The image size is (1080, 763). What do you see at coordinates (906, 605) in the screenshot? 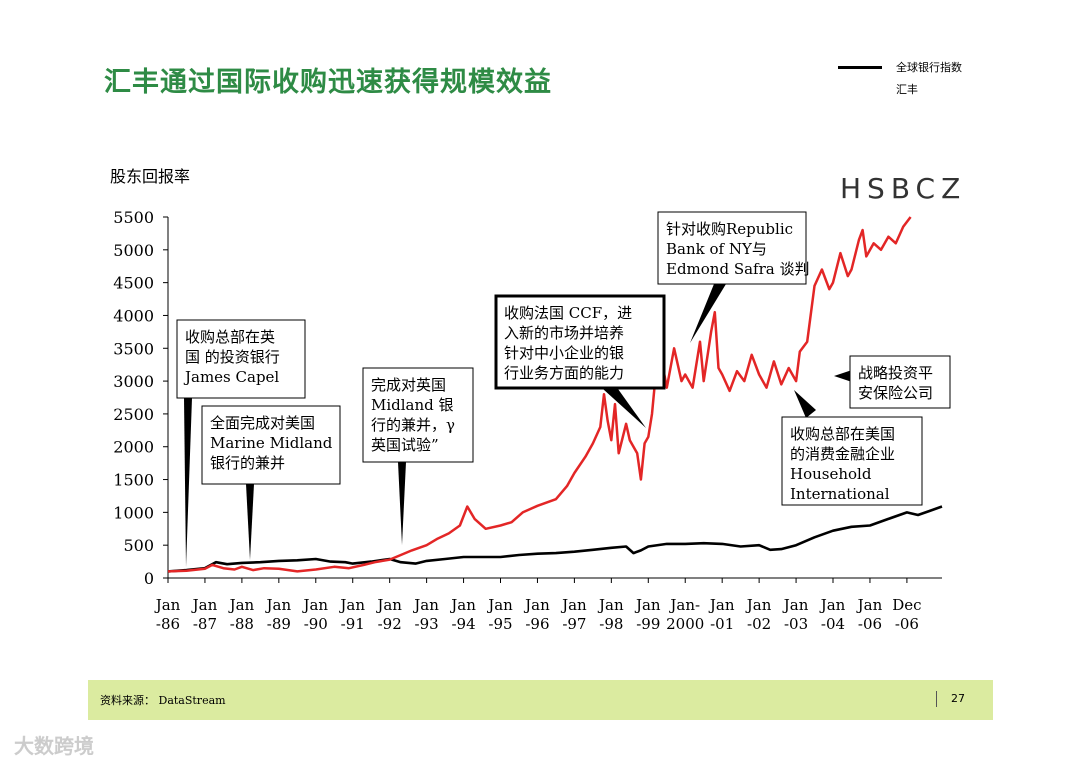
I see `x-tick-label: Dec` at bounding box center [906, 605].